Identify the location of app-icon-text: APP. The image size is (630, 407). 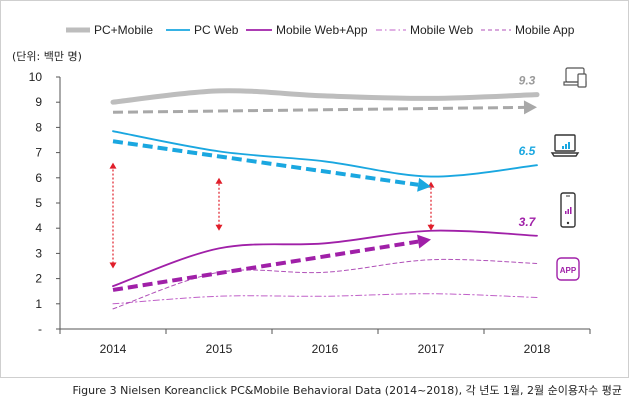
(568, 270).